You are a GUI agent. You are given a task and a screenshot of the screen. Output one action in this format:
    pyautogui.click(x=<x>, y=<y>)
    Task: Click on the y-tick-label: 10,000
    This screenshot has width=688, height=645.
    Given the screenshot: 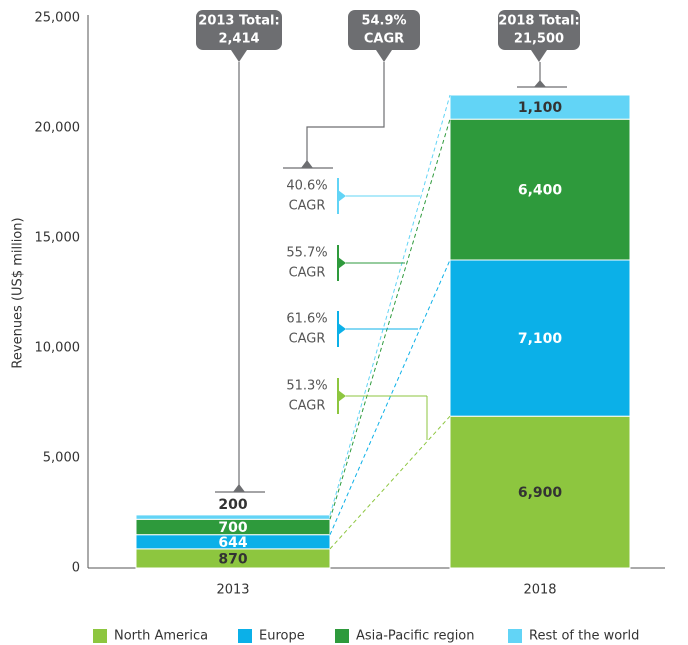 What is the action you would take?
    pyautogui.click(x=58, y=348)
    